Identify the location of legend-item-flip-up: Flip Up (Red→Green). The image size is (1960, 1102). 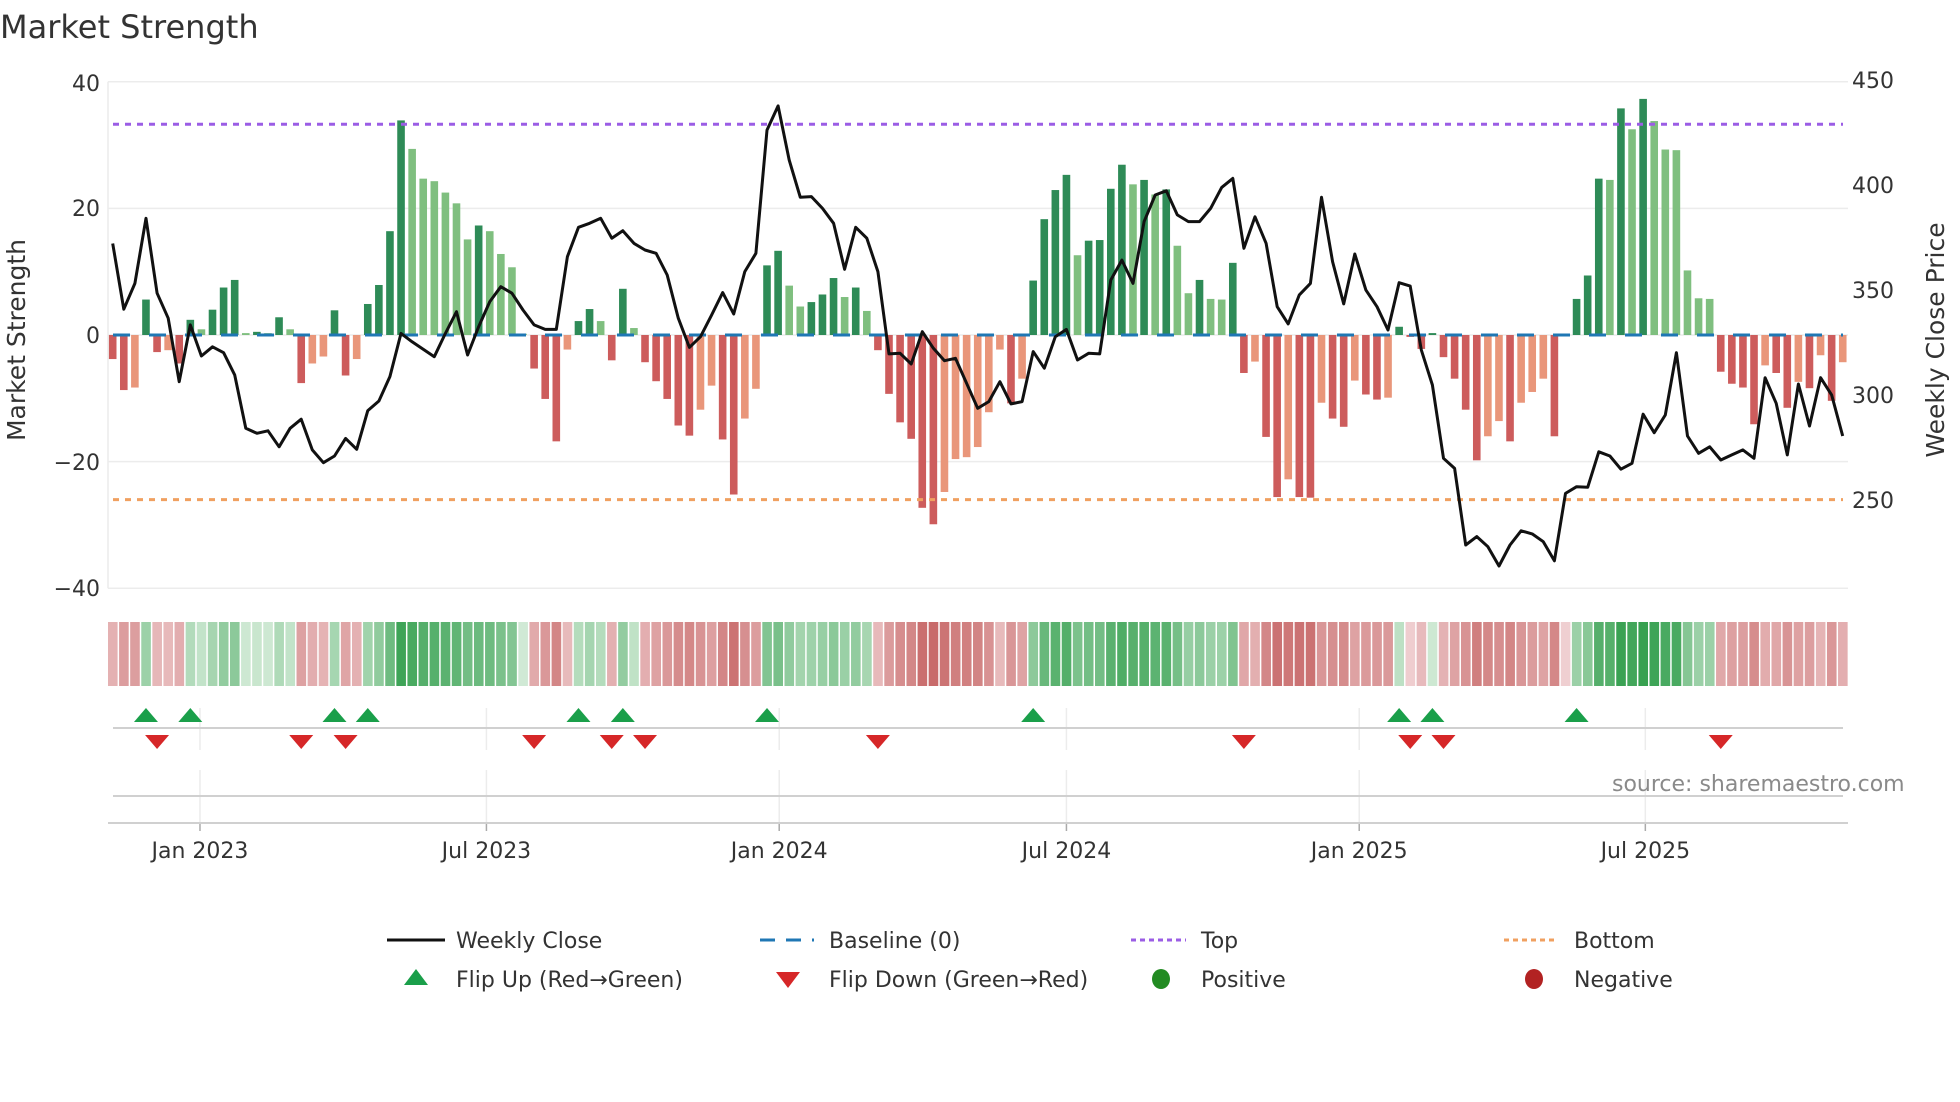
(543, 980).